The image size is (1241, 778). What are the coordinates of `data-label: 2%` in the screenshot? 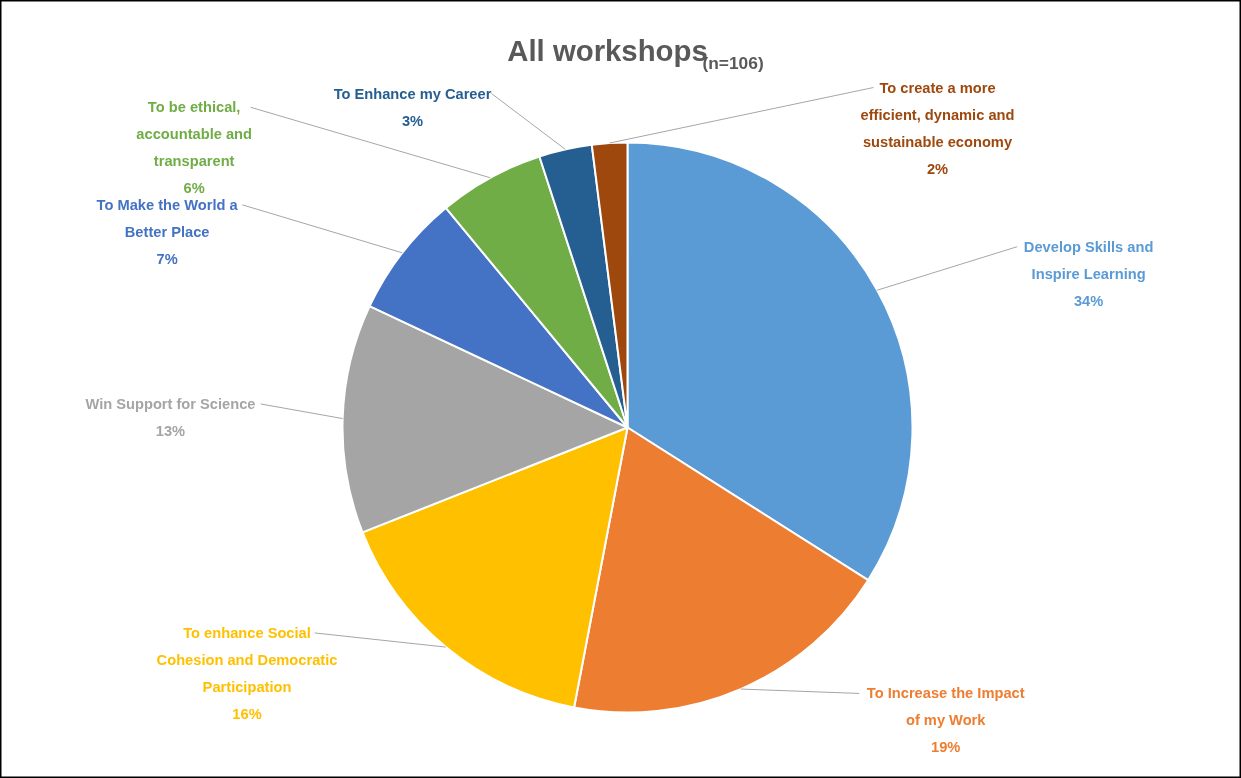 It's located at (937, 168).